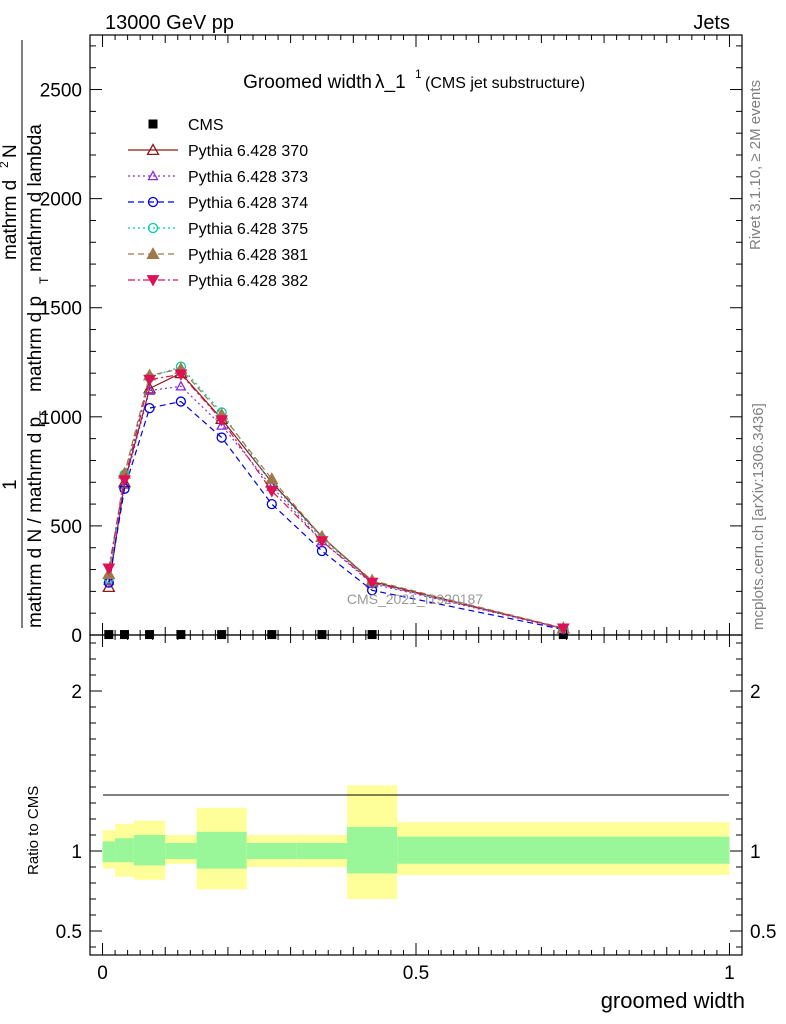 The image size is (786, 1024). Describe the element at coordinates (76, 692) in the screenshot. I see `ratio-y-tick-label: 2` at that location.